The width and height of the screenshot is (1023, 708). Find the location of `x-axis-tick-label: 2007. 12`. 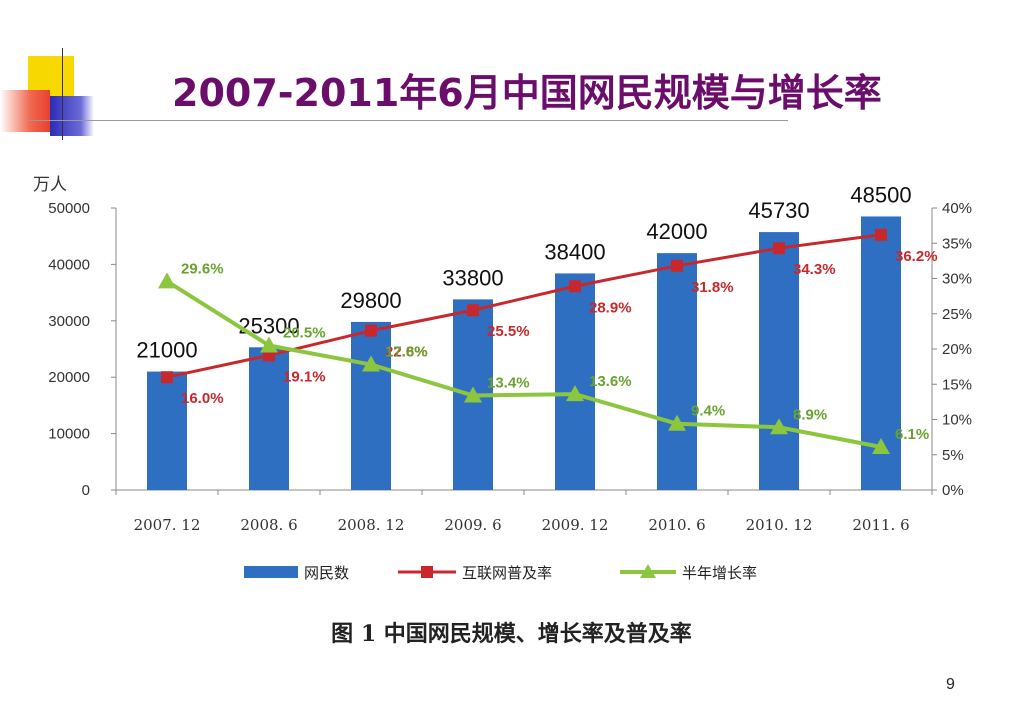

x-axis-tick-label: 2007. 12 is located at coordinates (167, 525).